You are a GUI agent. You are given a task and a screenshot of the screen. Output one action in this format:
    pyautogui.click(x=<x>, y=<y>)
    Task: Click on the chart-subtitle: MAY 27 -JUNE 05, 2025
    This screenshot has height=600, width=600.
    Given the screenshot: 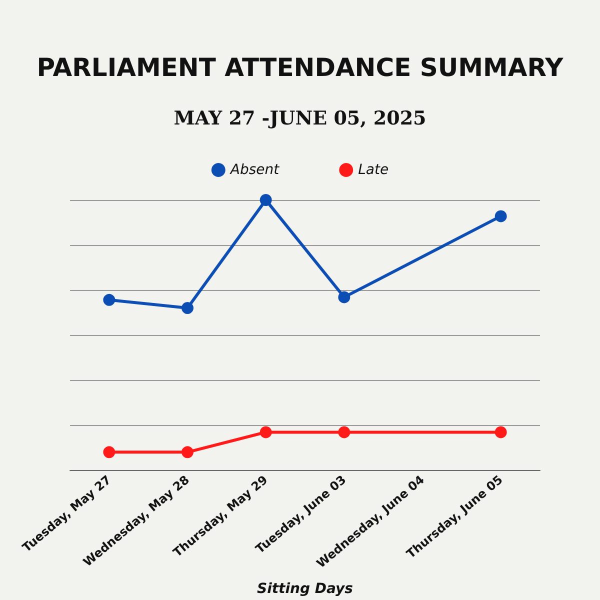 What is the action you would take?
    pyautogui.click(x=300, y=119)
    